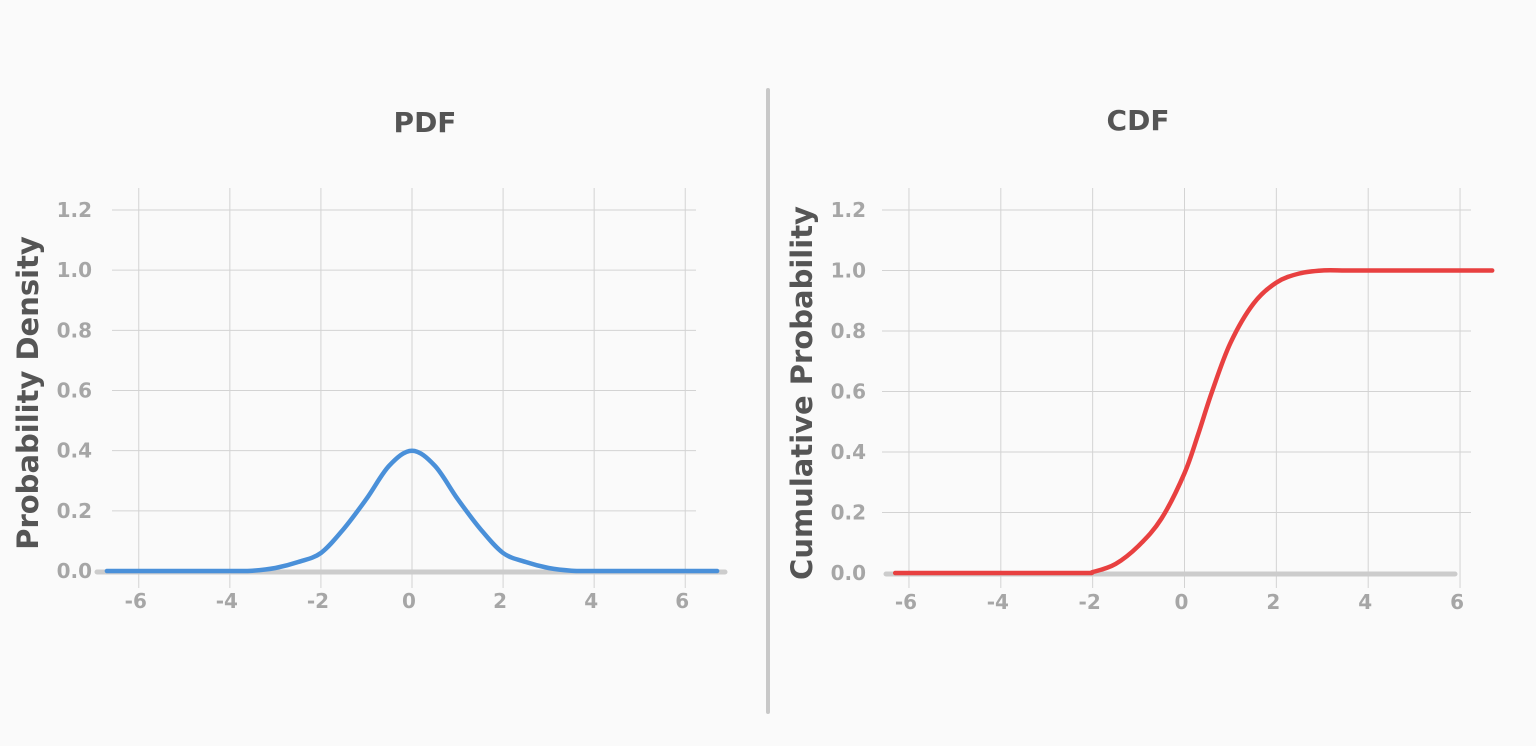  Describe the element at coordinates (906, 602) in the screenshot. I see `cdf-xtick-label: -6` at that location.